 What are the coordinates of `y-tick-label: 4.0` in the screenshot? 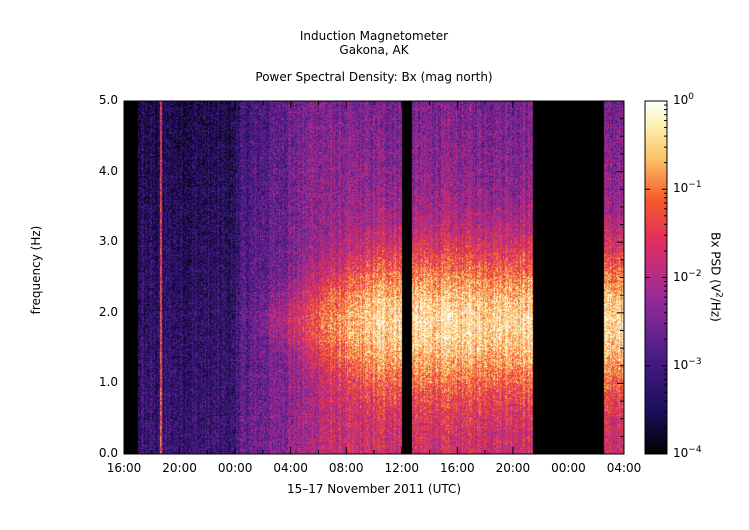 It's located at (108, 170).